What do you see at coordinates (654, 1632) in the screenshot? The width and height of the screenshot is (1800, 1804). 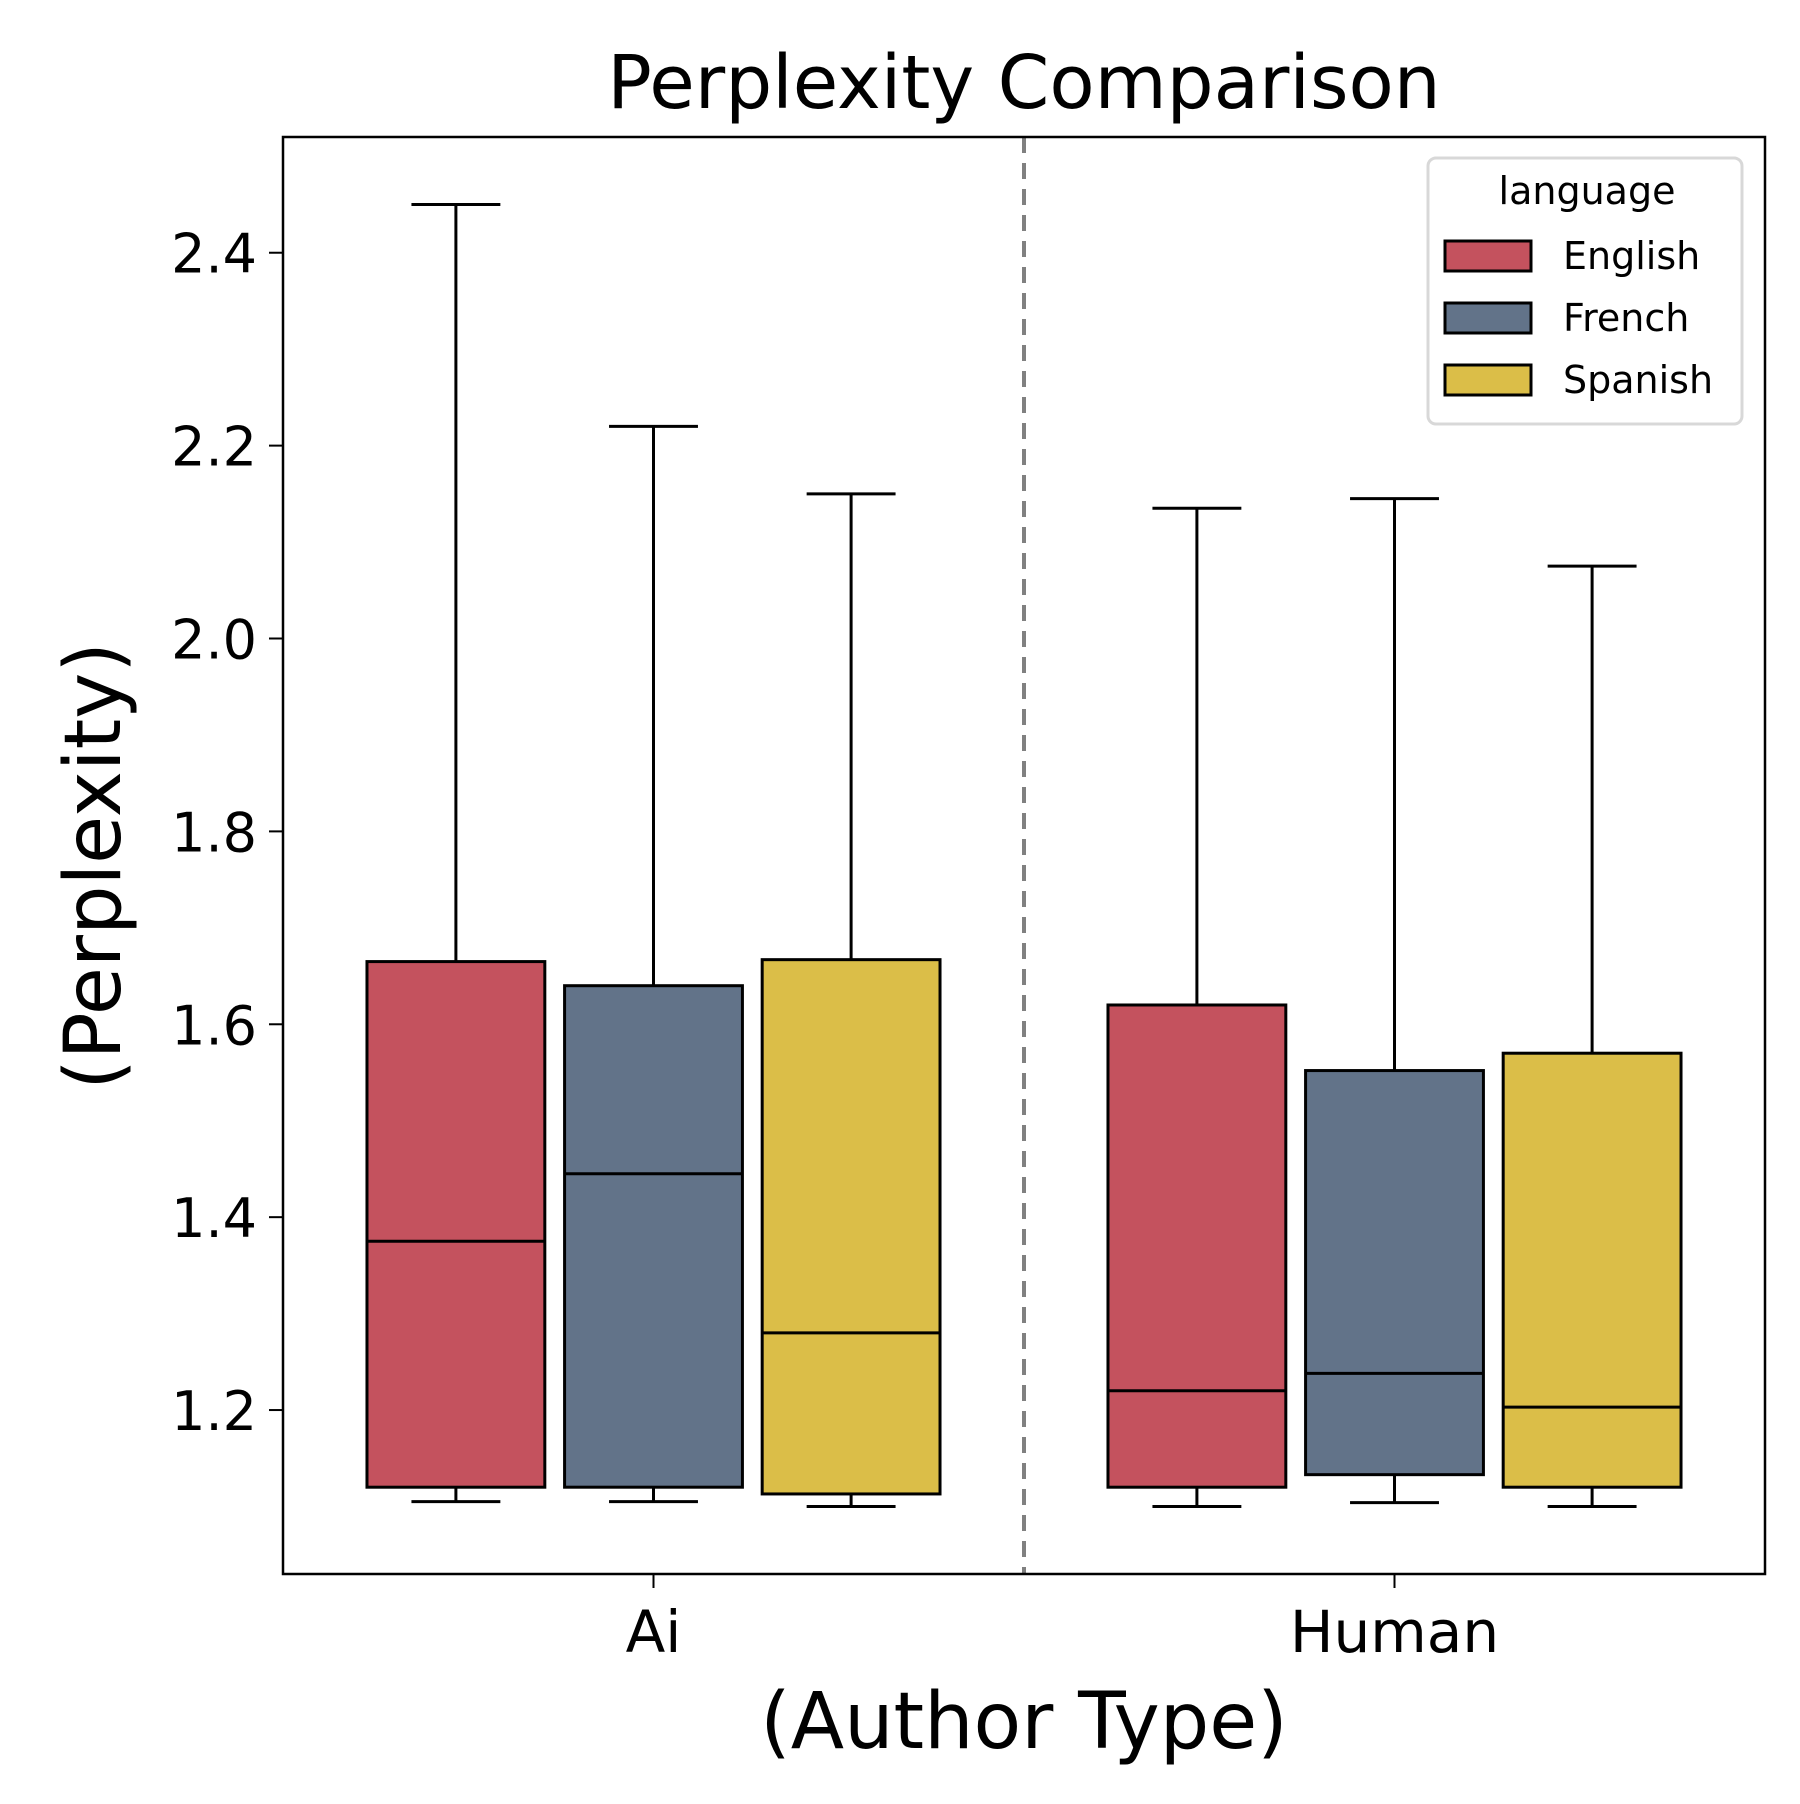 I see `x-tick-label: Ai` at bounding box center [654, 1632].